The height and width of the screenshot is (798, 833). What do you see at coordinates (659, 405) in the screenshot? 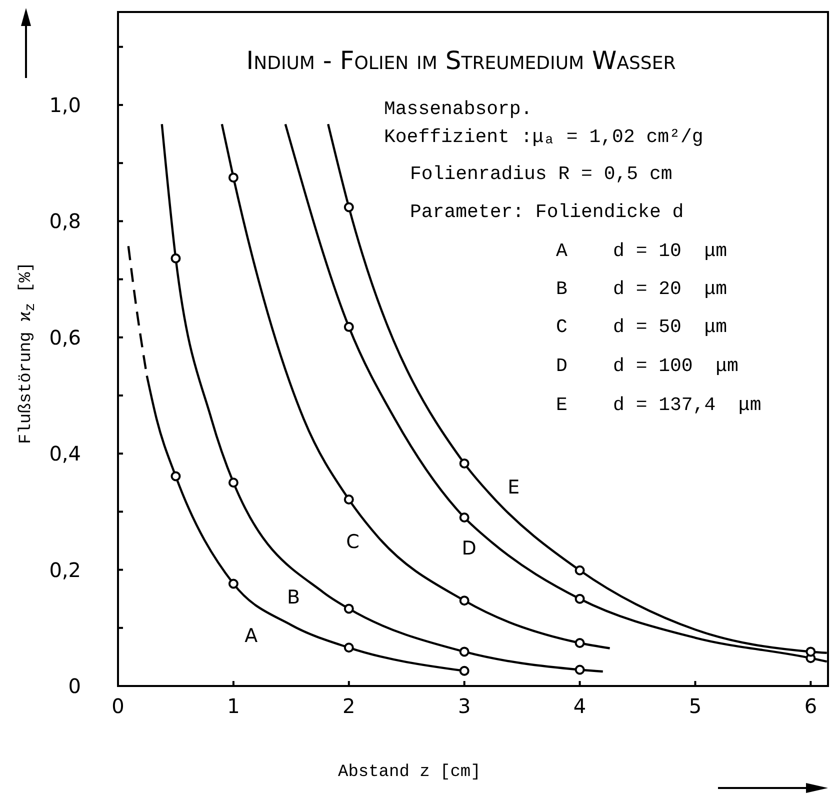
I see `annotation: E d = 137,4 μm` at bounding box center [659, 405].